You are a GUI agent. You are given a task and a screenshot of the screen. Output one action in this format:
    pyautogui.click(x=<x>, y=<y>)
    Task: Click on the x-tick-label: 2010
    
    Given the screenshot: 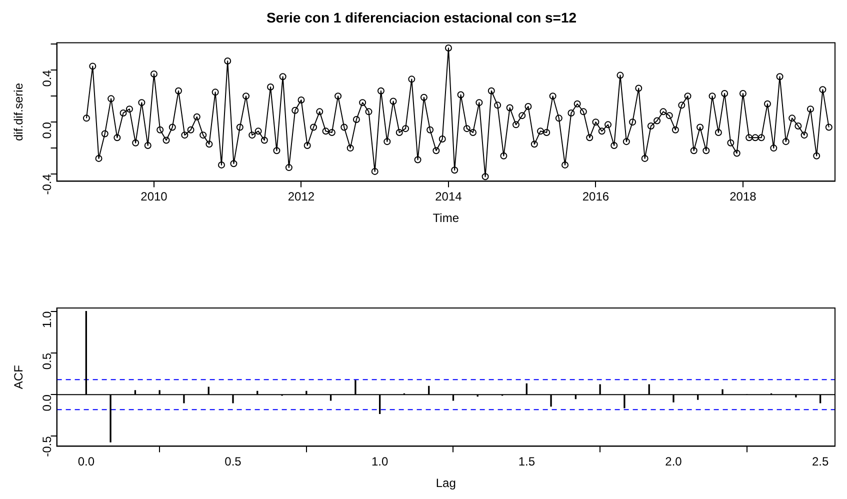 What is the action you would take?
    pyautogui.click(x=154, y=197)
    